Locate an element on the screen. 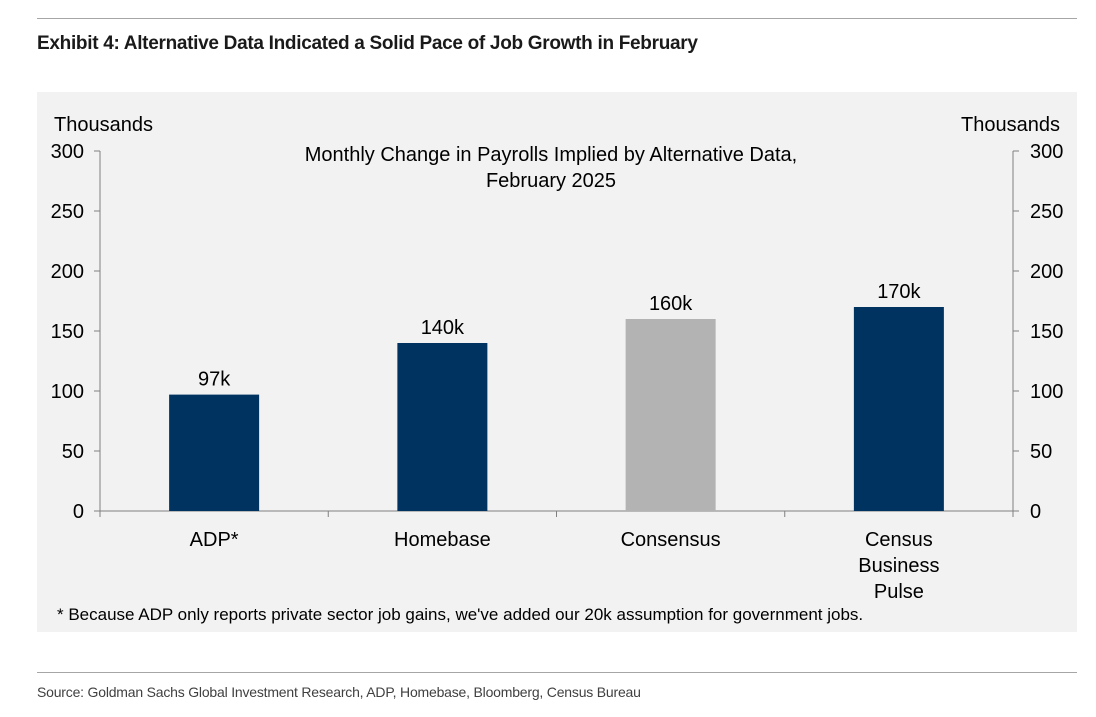 The width and height of the screenshot is (1096, 717). bar-data-label: 160k is located at coordinates (671, 304).